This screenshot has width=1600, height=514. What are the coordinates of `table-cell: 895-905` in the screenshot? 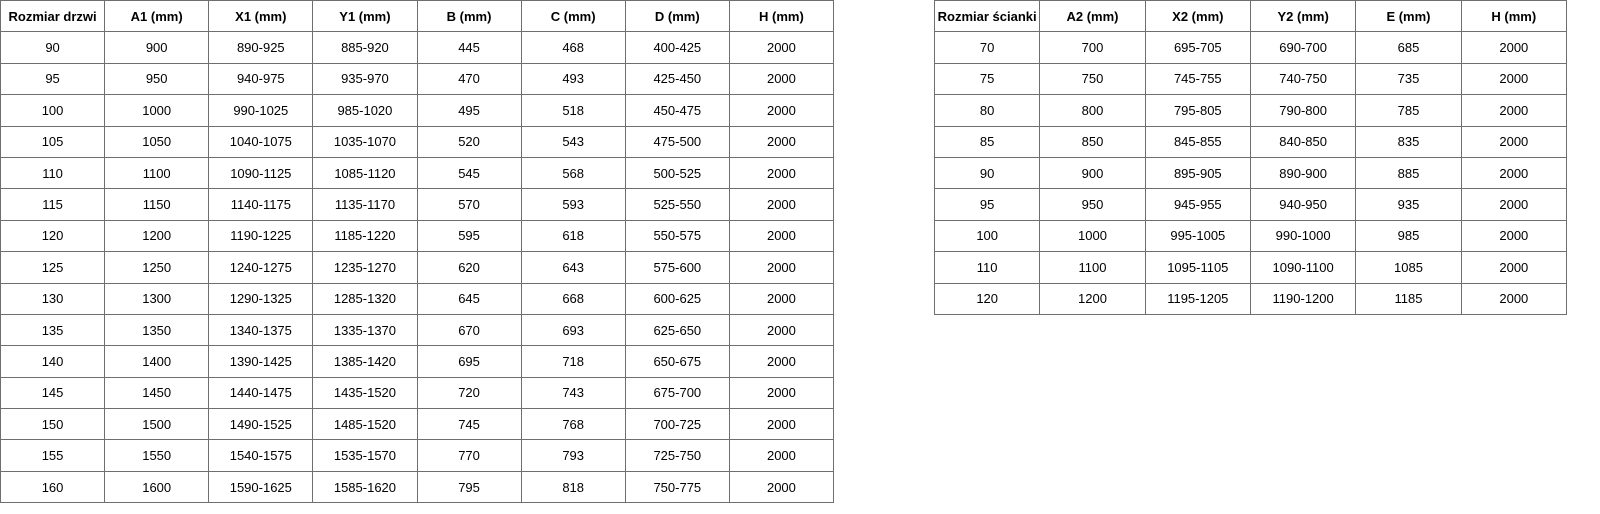 It's located at (1197, 173).